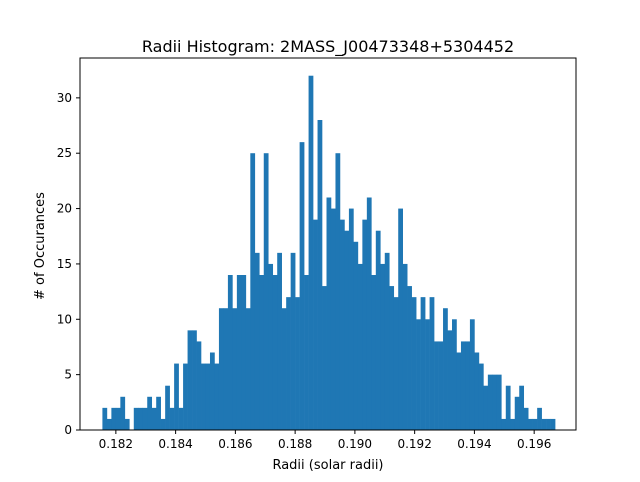  I want to click on y-tick-label: 10, so click(64, 319).